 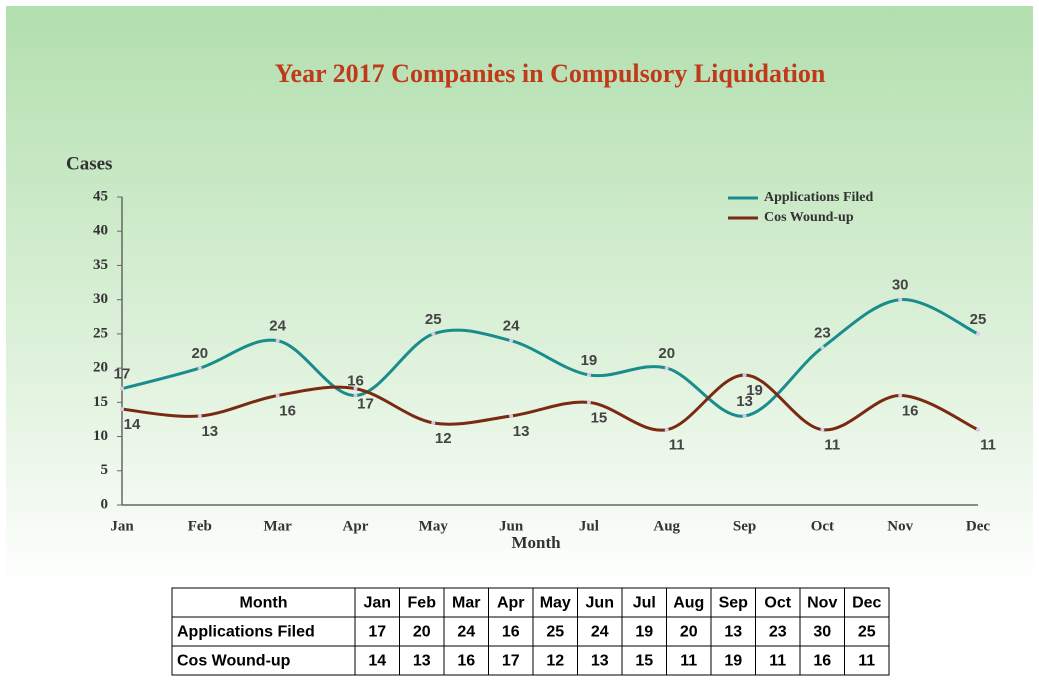 What do you see at coordinates (530, 631) in the screenshot?
I see `table-frame` at bounding box center [530, 631].